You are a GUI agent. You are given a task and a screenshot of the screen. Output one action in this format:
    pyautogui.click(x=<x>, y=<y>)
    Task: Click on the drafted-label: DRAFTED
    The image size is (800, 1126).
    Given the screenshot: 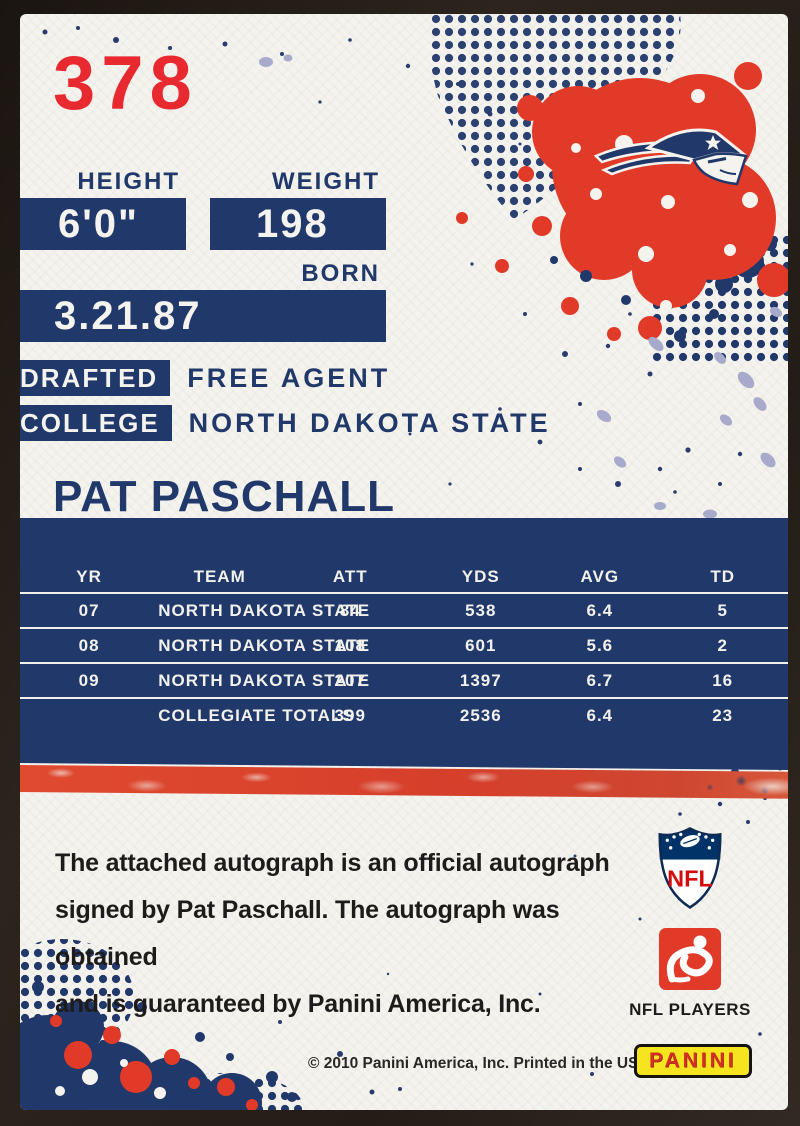 What is the action you would take?
    pyautogui.click(x=95, y=378)
    